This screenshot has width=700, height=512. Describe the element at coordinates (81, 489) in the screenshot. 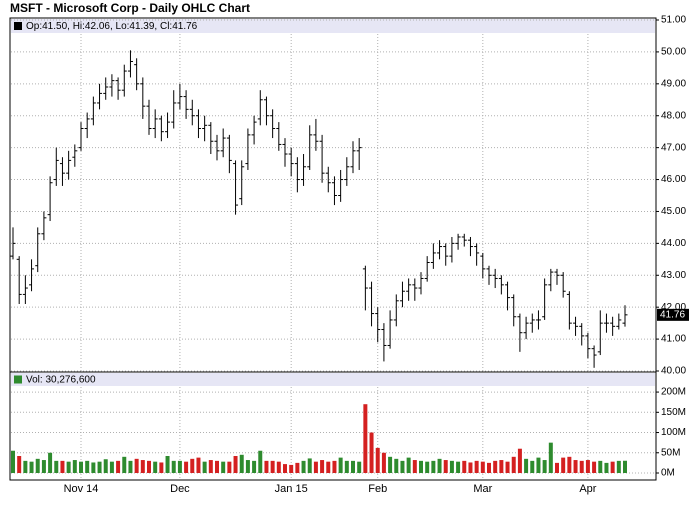

I see `x-tick-label: Nov 14` at that location.